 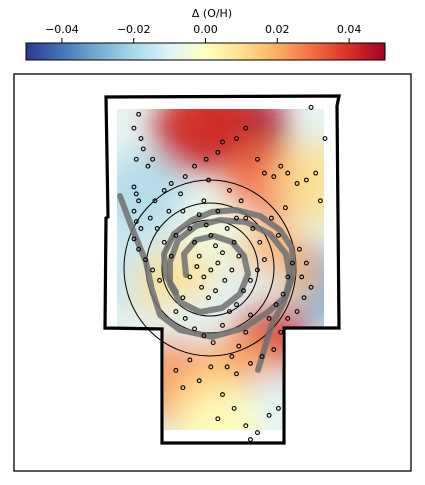 I want to click on colorbar-tick-label: −0.04, so click(x=62, y=29).